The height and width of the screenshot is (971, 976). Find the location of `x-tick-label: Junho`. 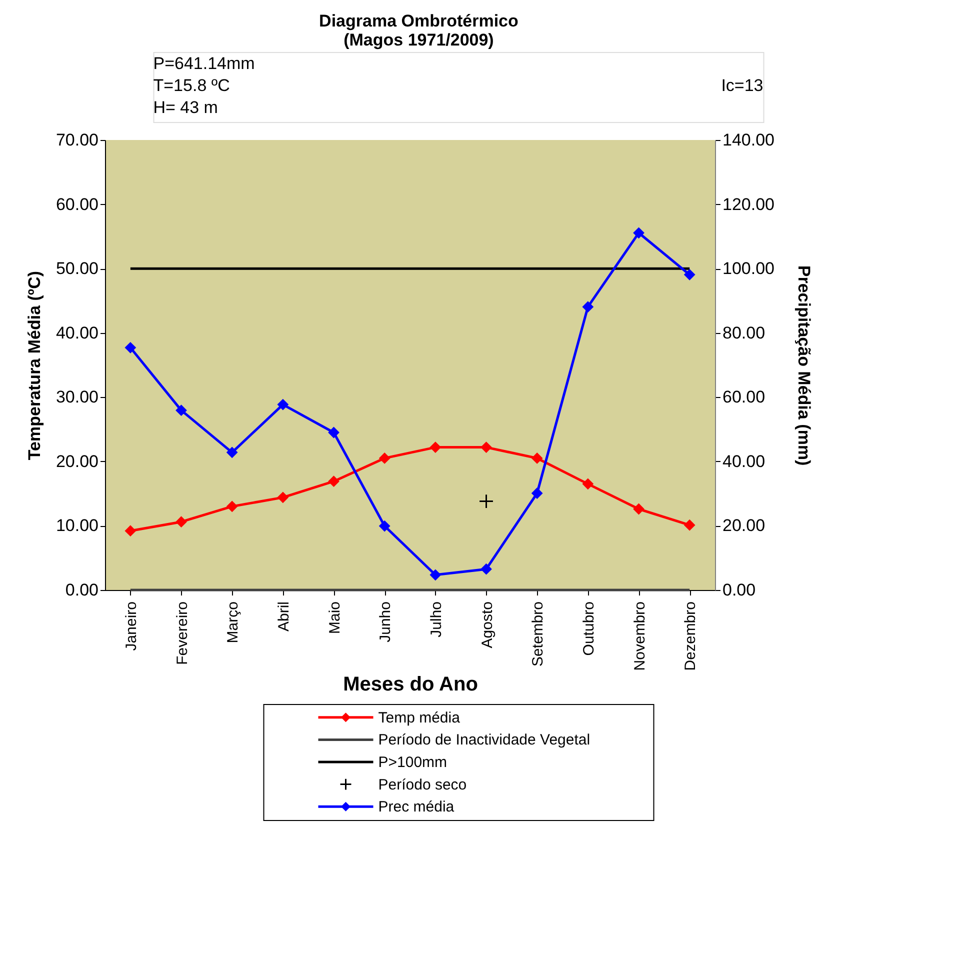

x-tick-label: Junho is located at coordinates (385, 622).